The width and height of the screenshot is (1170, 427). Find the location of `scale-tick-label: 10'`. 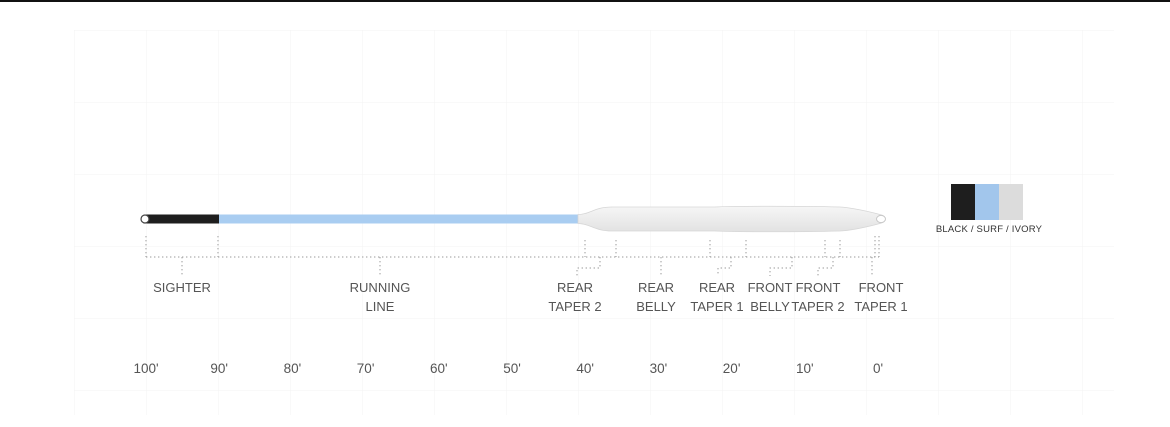

scale-tick-label: 10' is located at coordinates (805, 368).